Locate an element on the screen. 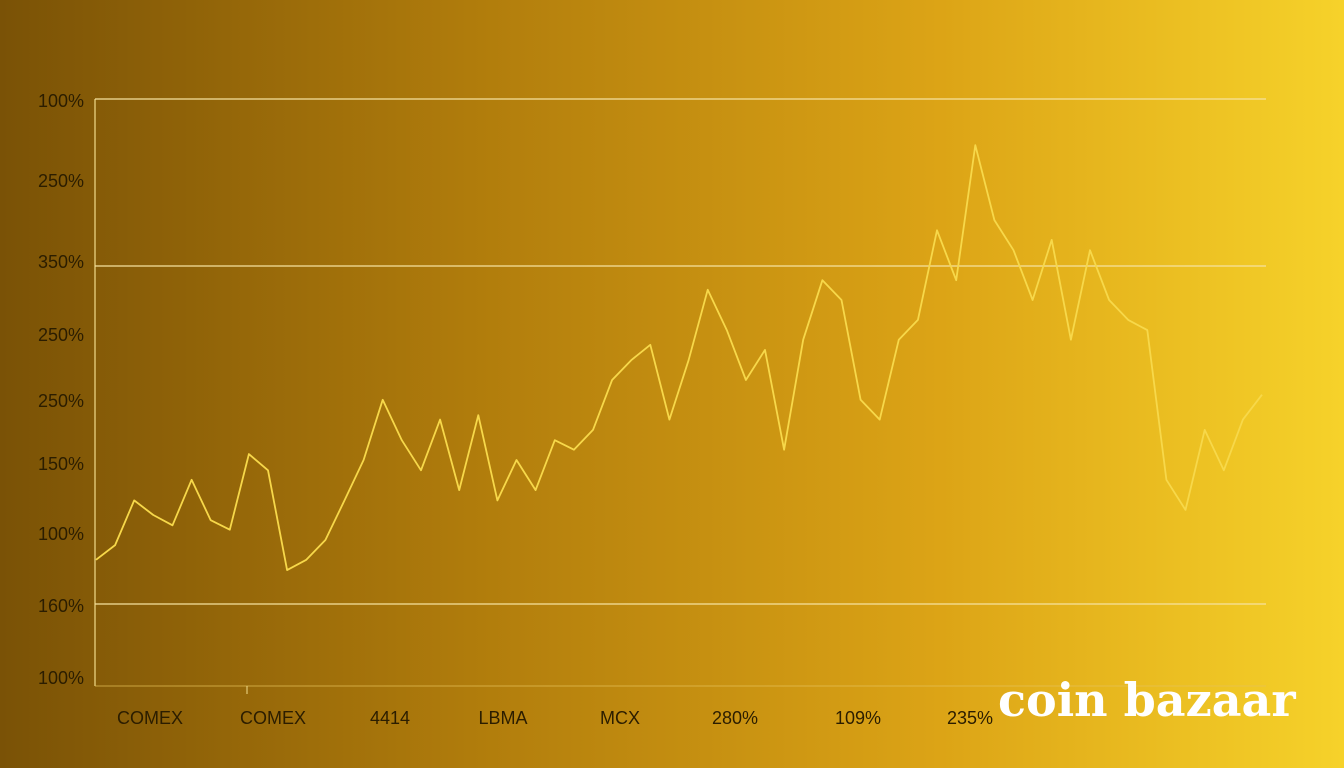  x-tick-label: 280% is located at coordinates (735, 718).